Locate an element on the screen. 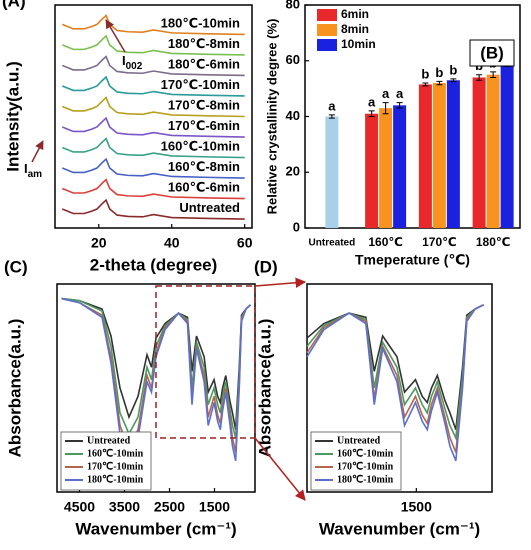 This screenshot has height=550, width=531. series-label: 170℃-8min is located at coordinates (204, 104).